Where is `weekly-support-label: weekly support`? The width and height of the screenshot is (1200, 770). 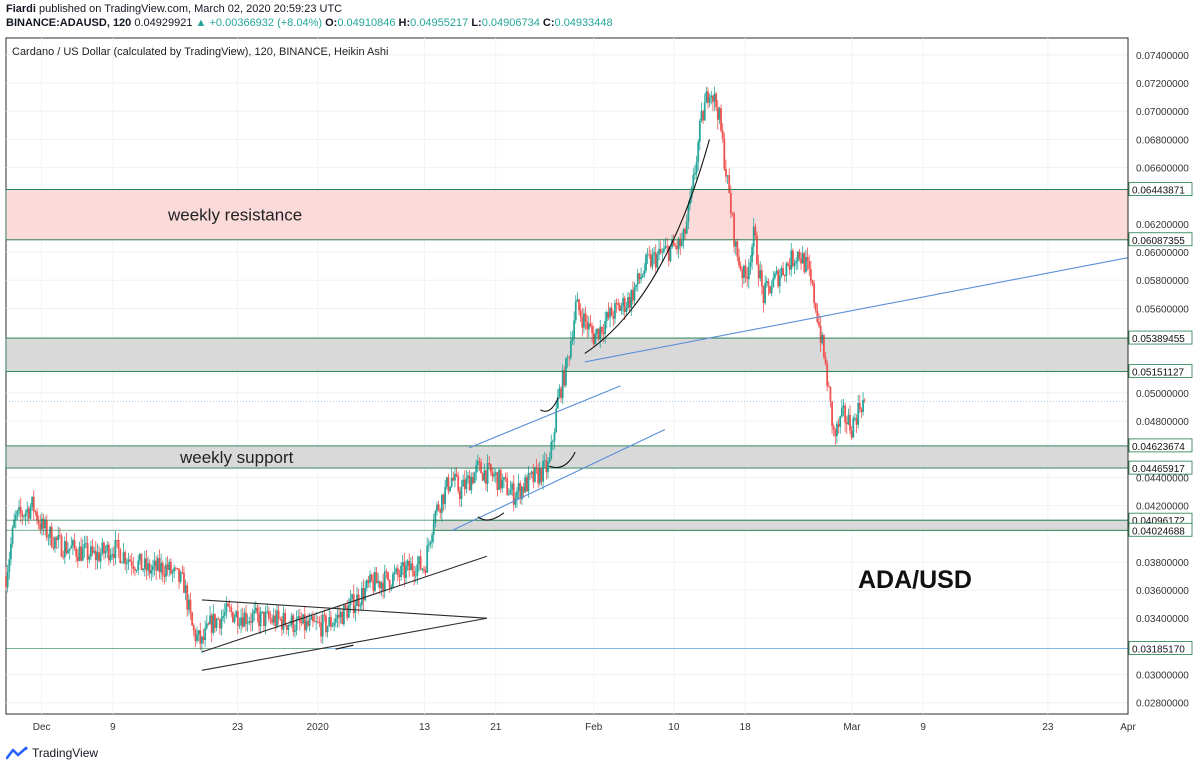
weekly-support-label: weekly support is located at coordinates (236, 457).